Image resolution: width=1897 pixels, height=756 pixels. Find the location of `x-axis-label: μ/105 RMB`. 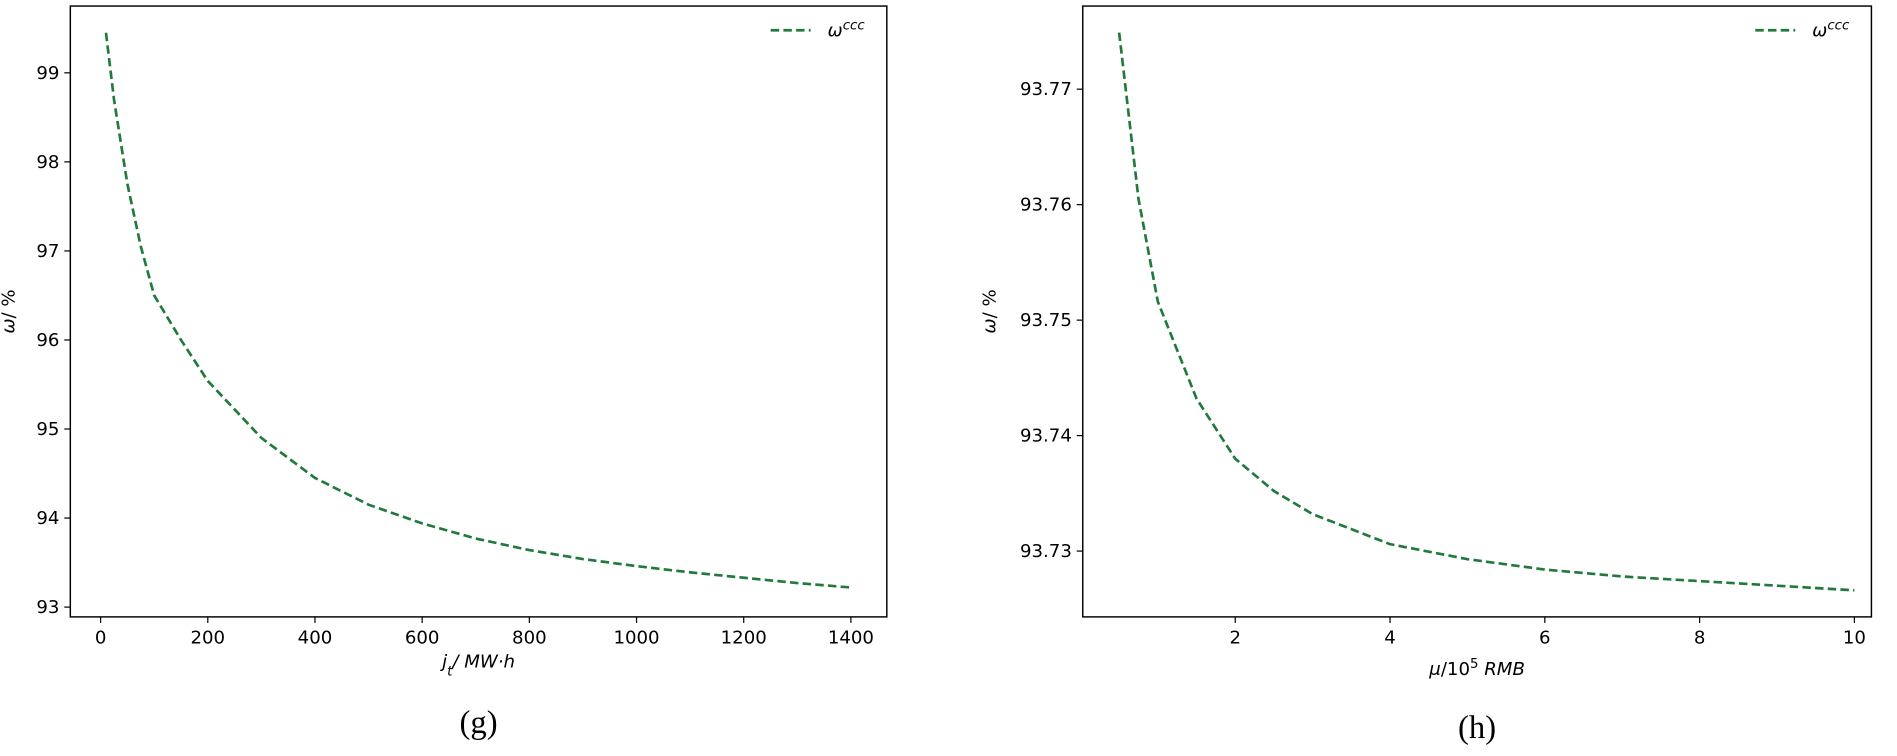

x-axis-label: μ/105 RMB is located at coordinates (1476, 667).